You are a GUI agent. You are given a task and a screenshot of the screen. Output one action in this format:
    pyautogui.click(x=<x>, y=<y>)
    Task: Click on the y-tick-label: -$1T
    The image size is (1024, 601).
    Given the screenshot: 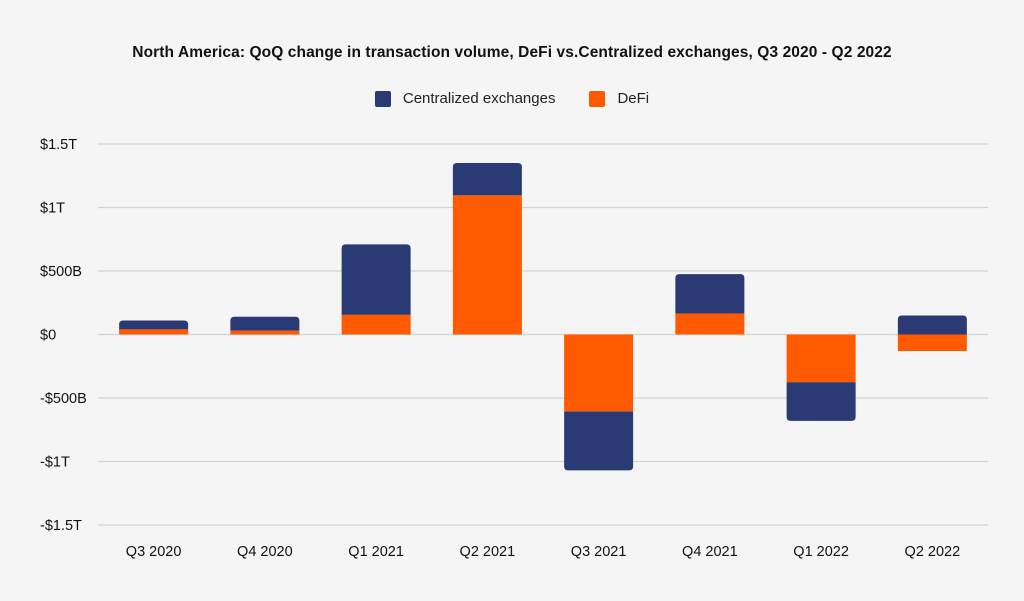 What is the action you would take?
    pyautogui.click(x=55, y=463)
    